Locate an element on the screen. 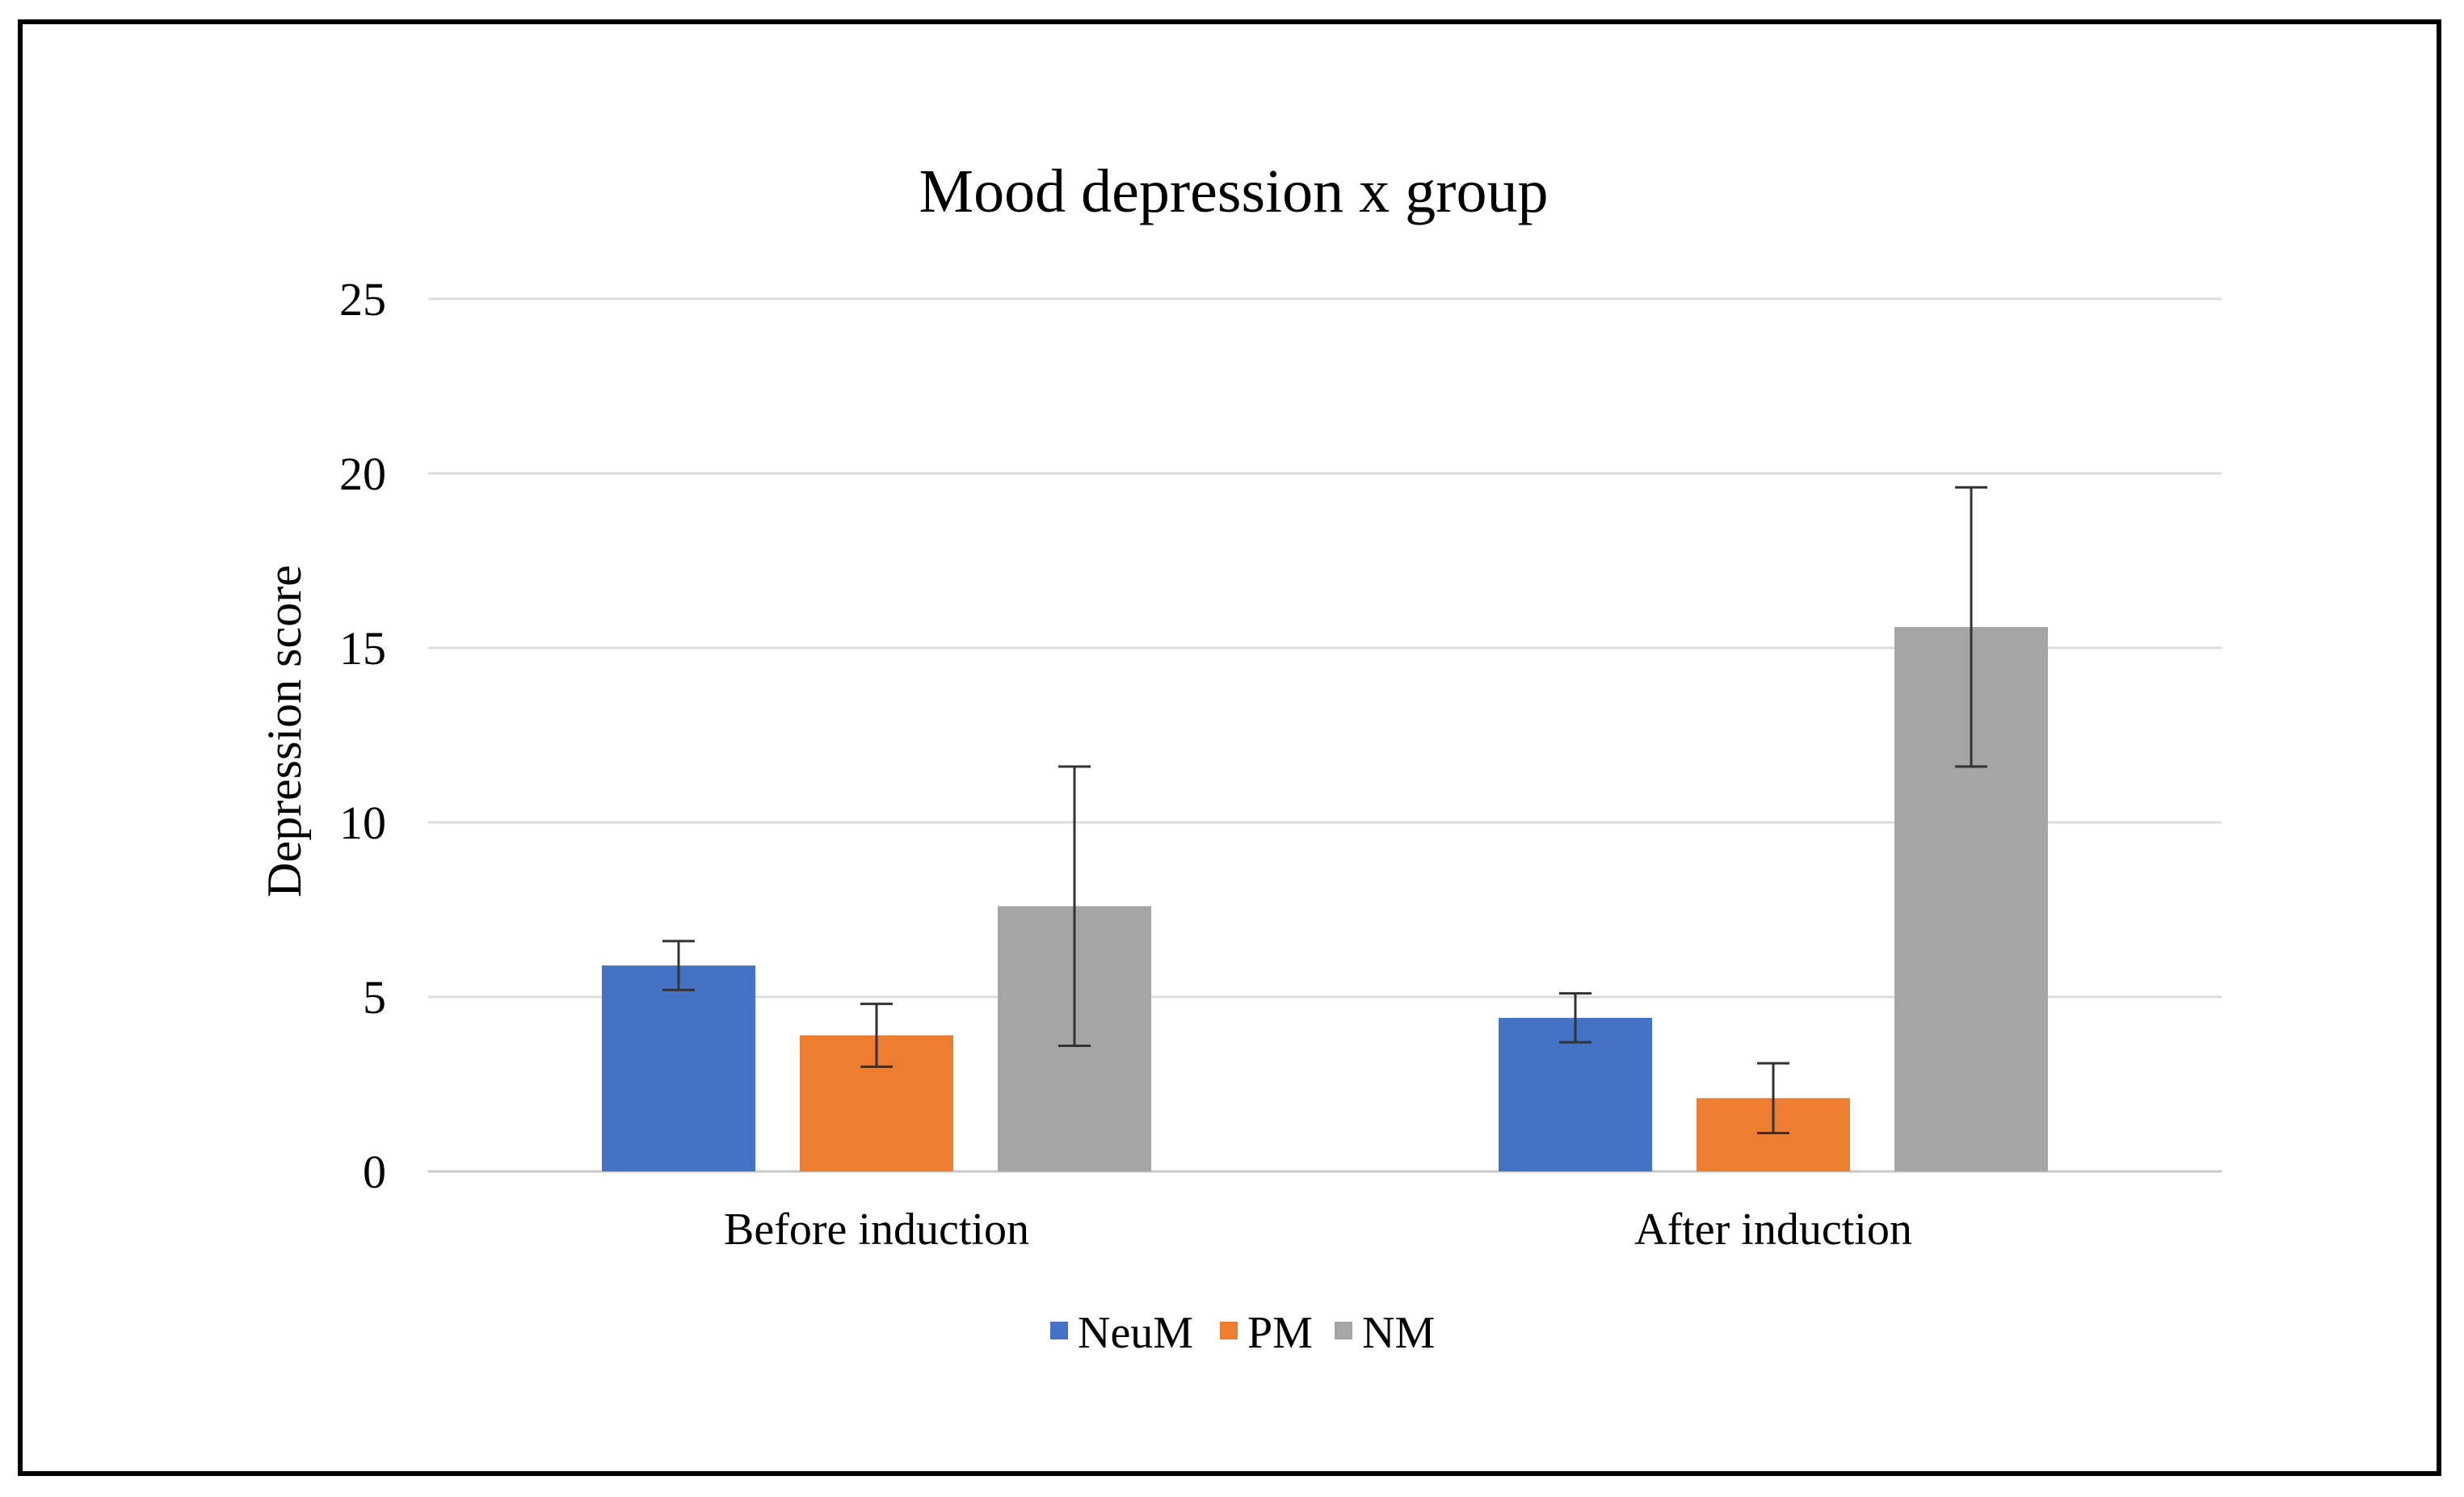 Image resolution: width=2464 pixels, height=1497 pixels. x-tick-label: After induction is located at coordinates (1773, 1230).